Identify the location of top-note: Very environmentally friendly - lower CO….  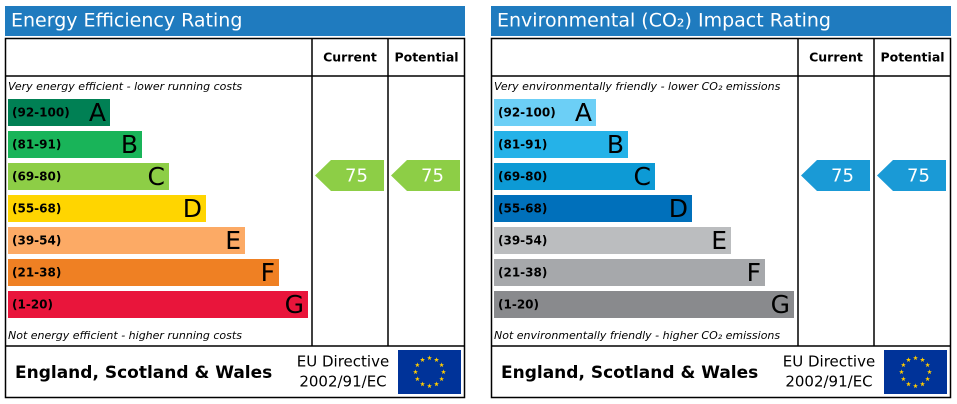
(637, 86).